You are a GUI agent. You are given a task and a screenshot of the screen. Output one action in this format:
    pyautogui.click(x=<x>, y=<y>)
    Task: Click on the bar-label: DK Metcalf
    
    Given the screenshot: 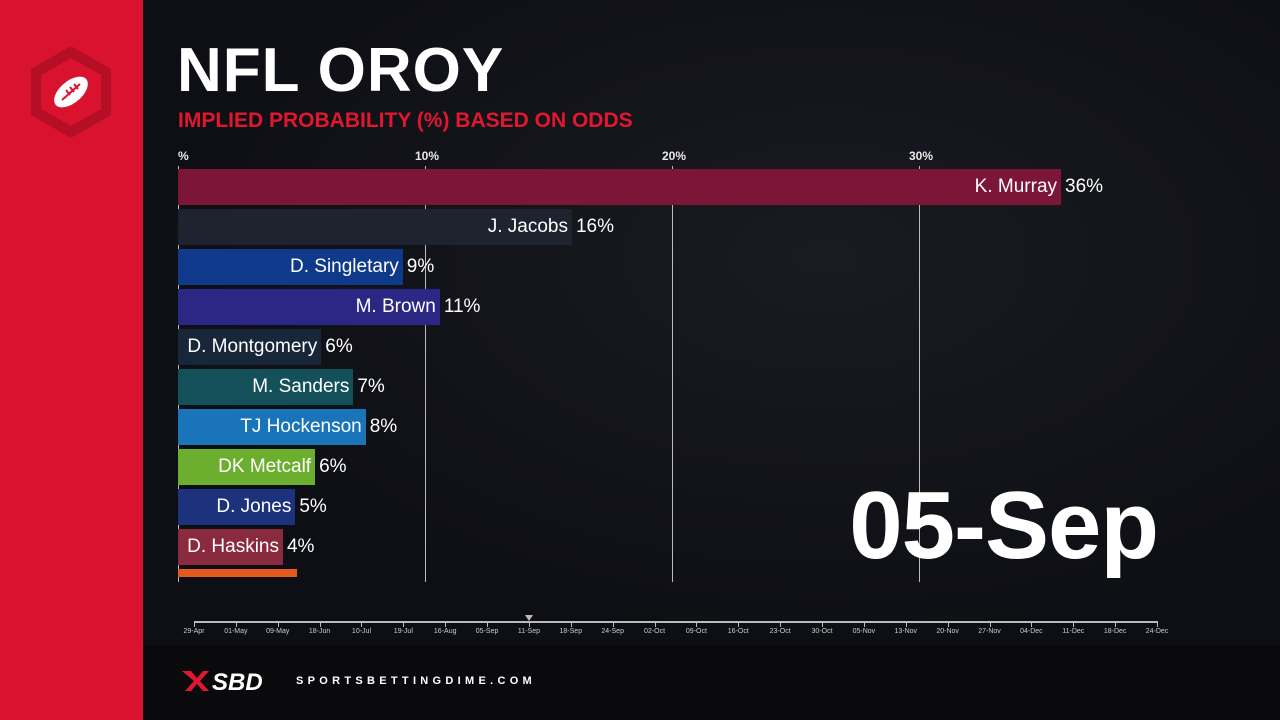 What is the action you would take?
    pyautogui.click(x=265, y=466)
    